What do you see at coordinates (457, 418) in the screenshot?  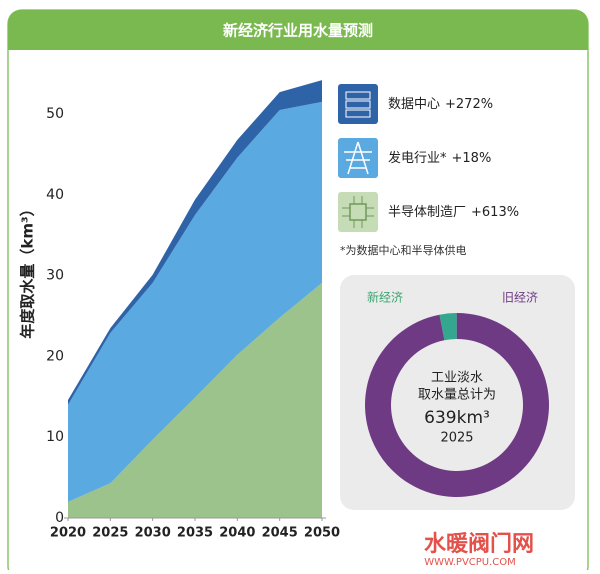 I see `donut-center-text: 639km³` at bounding box center [457, 418].